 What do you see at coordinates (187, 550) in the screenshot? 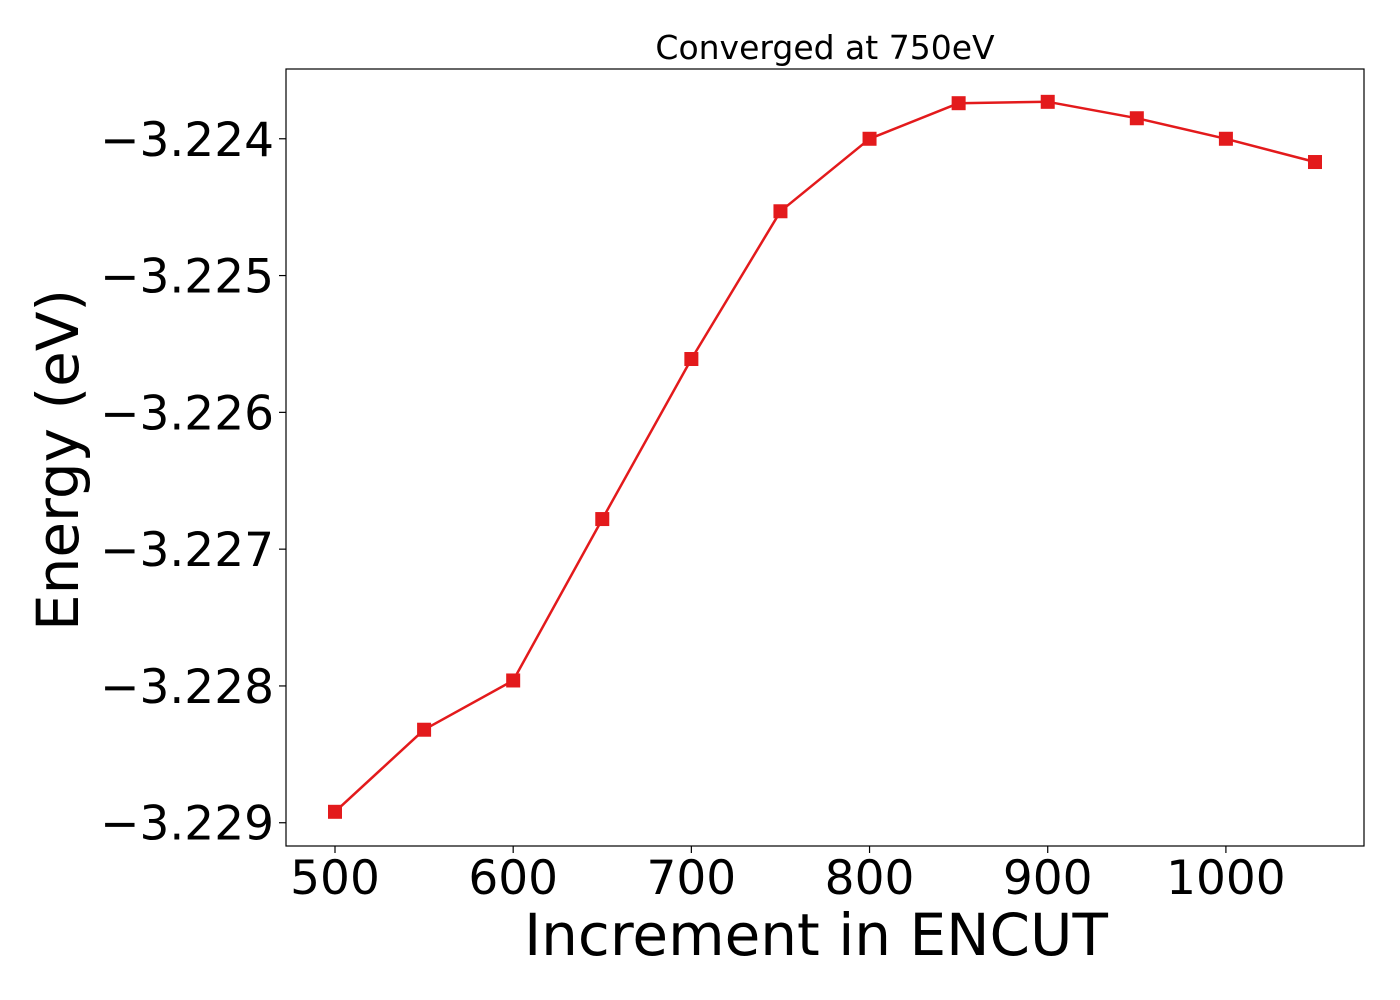
I see `y-tick-label: −3.227` at bounding box center [187, 550].